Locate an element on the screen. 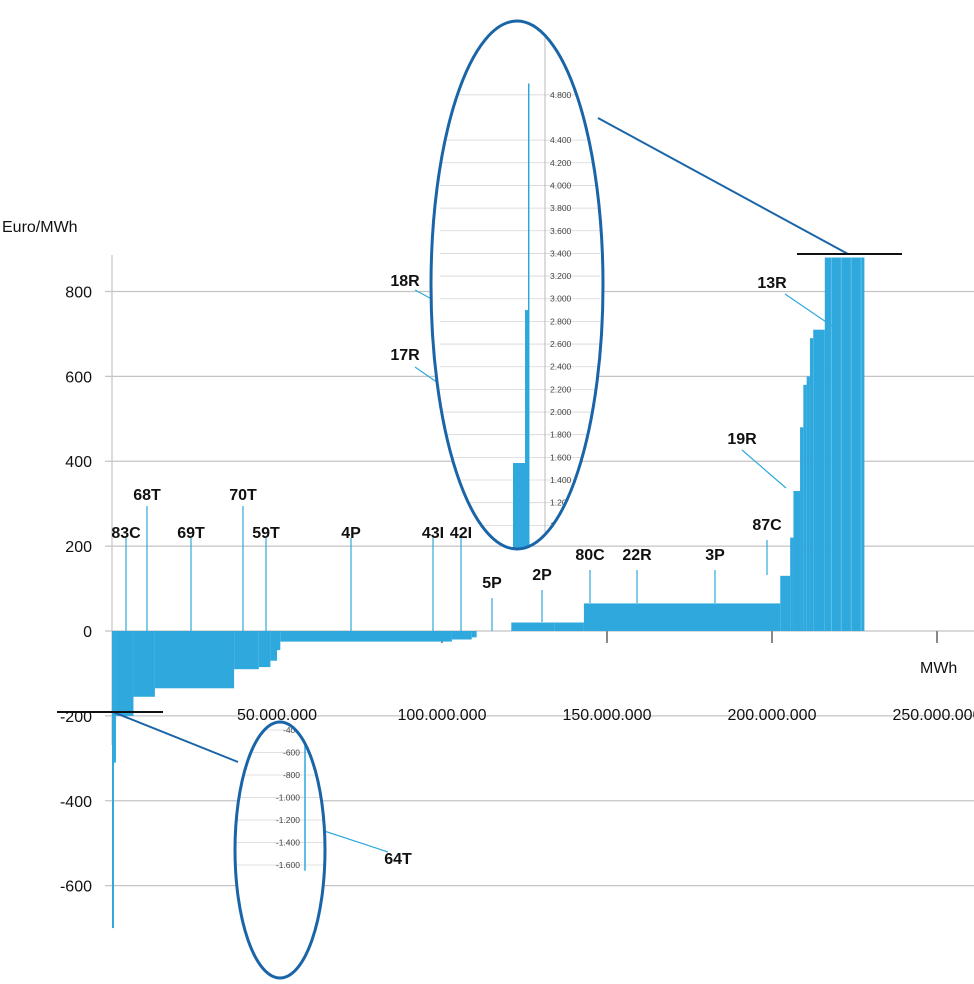  zoom-lower-tick: -600 is located at coordinates (291, 753).